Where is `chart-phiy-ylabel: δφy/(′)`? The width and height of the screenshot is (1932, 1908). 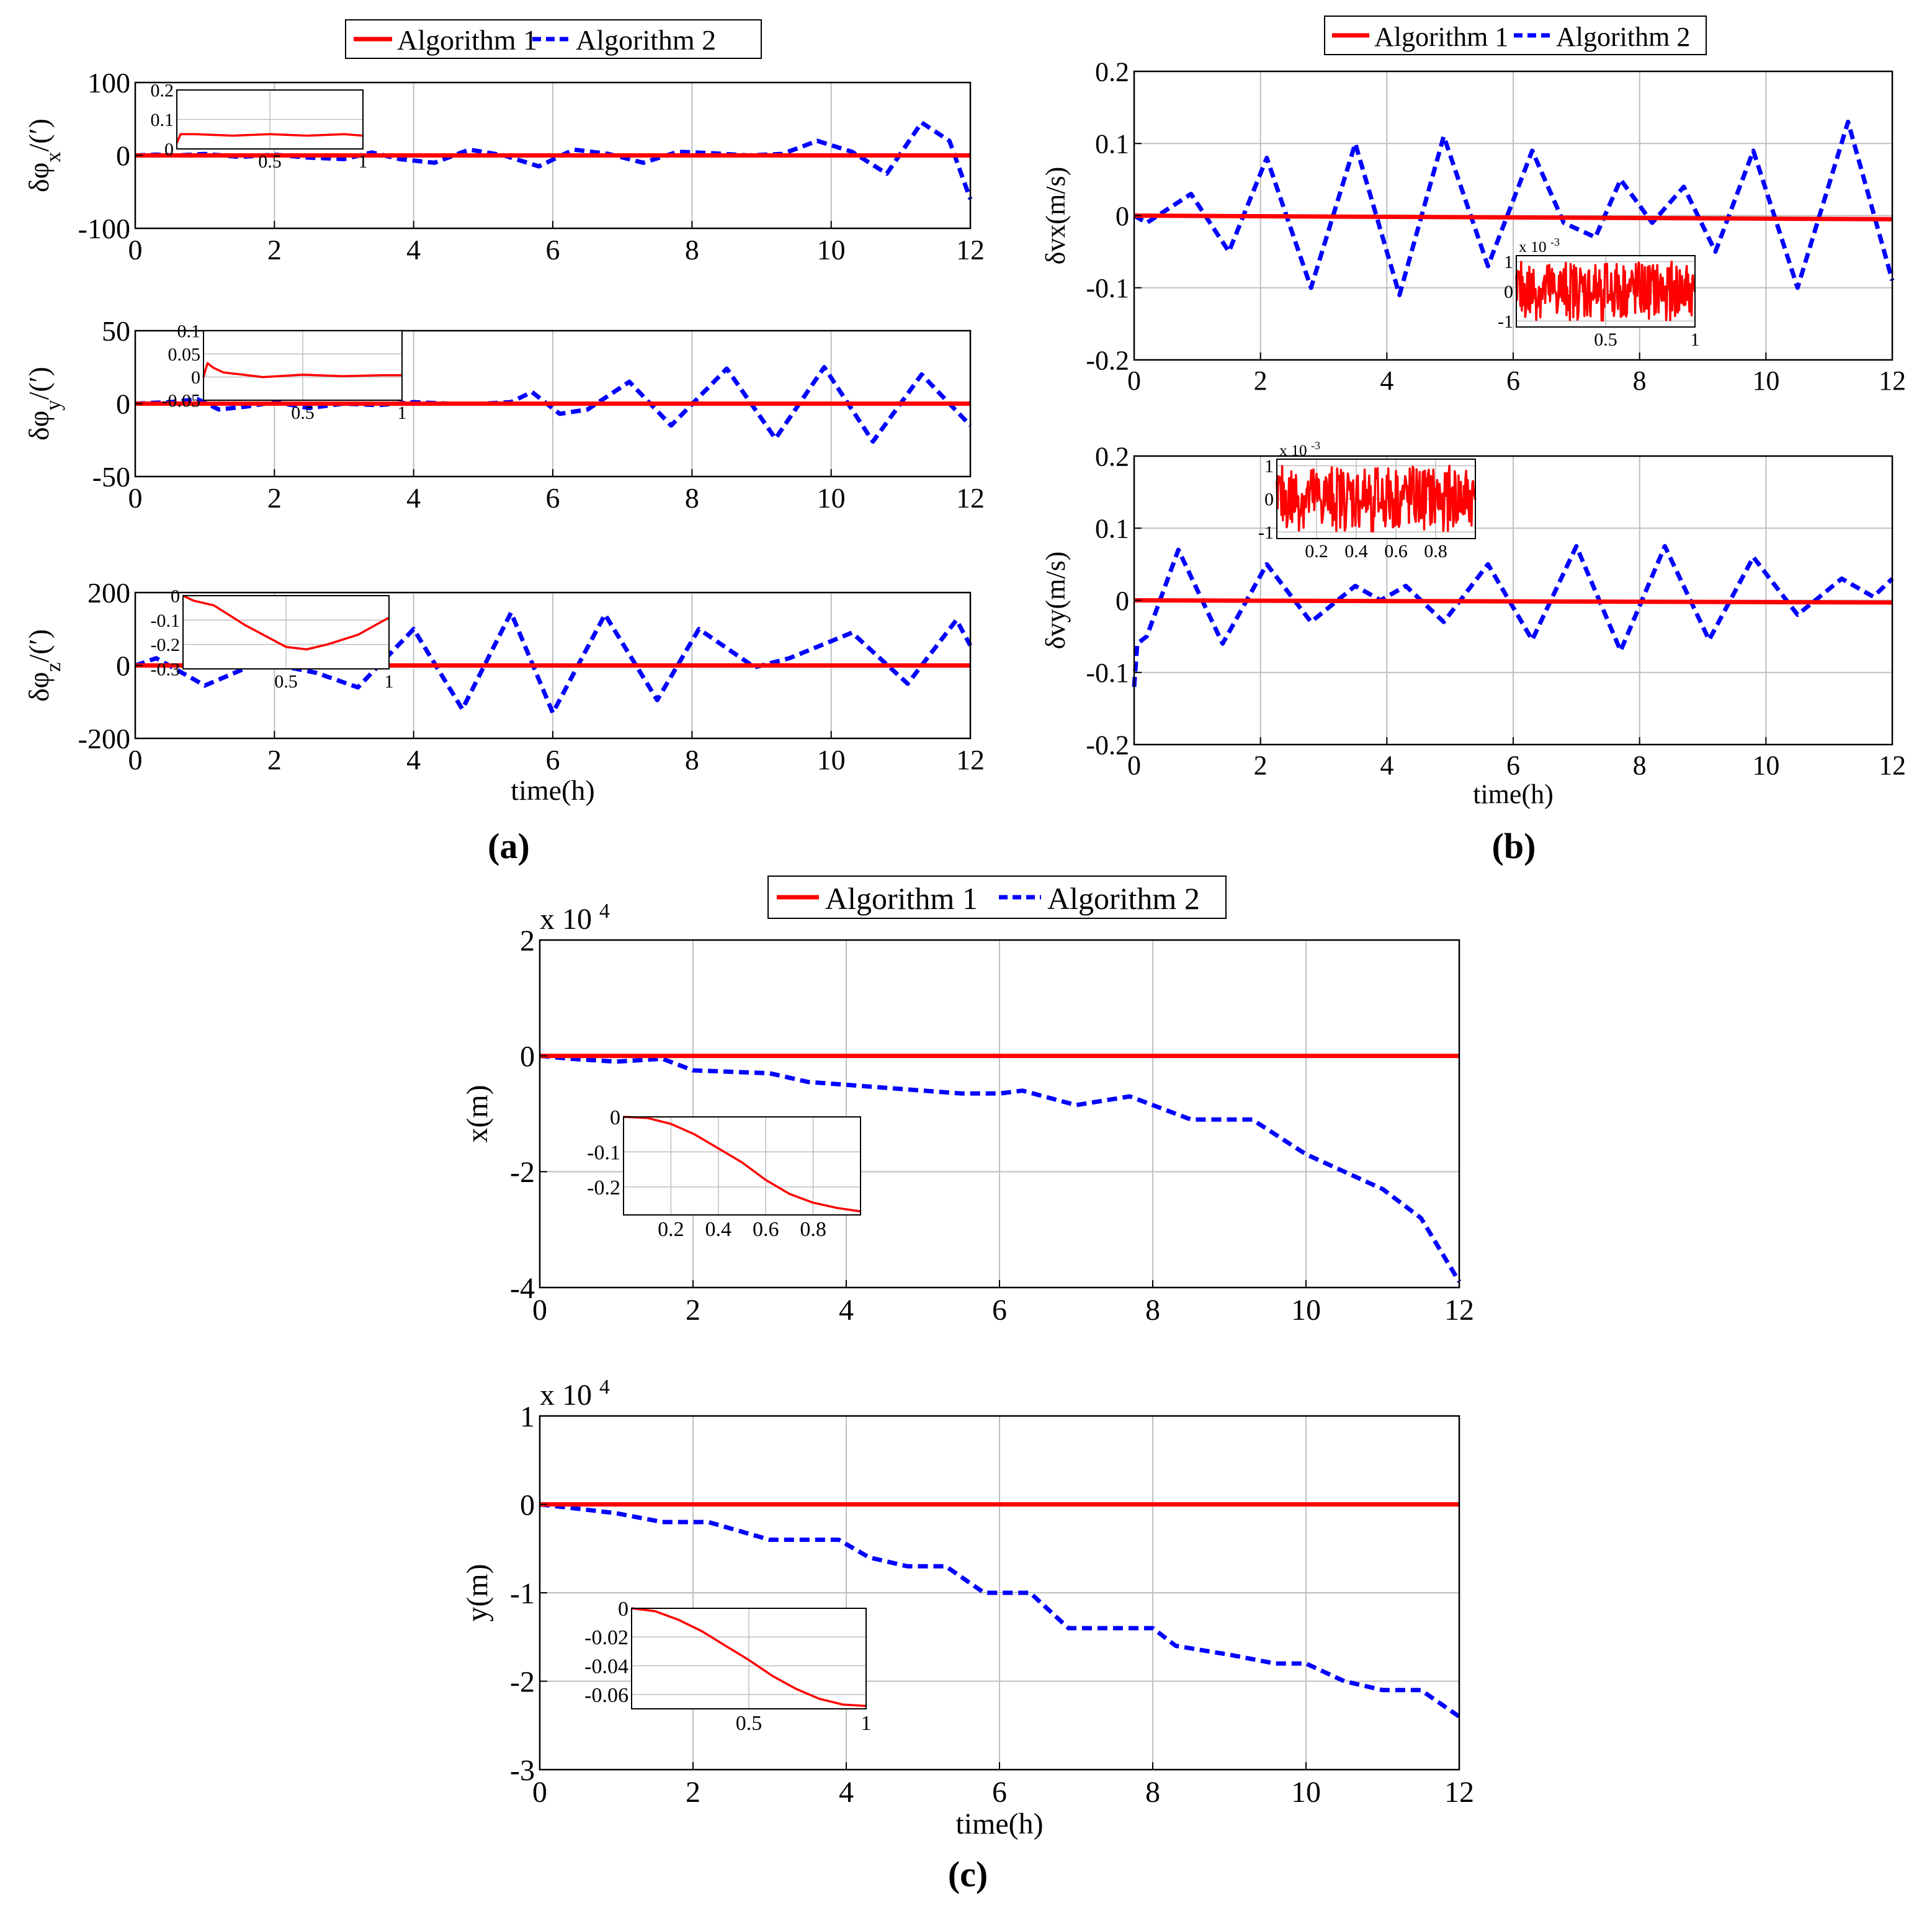
chart-phiy-ylabel: δφy/(′) is located at coordinates (44, 404).